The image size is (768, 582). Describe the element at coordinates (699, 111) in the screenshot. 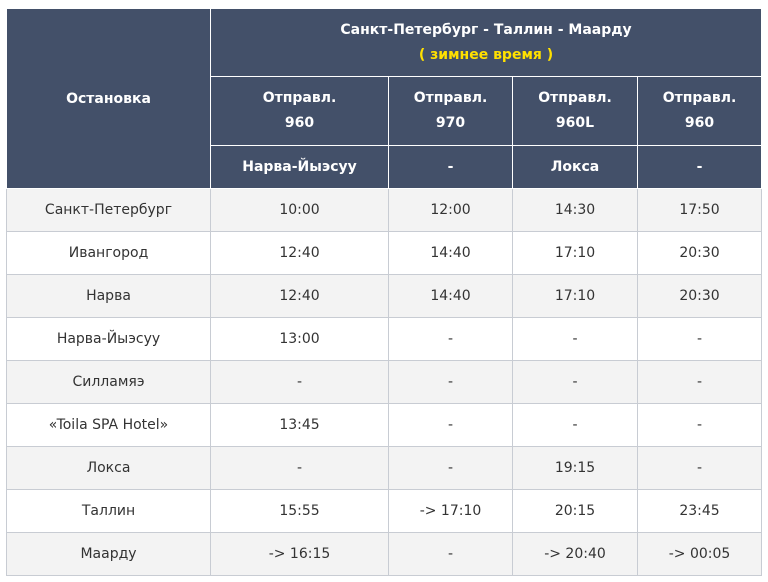

I see `departure-header-4: Отправл. 960` at that location.